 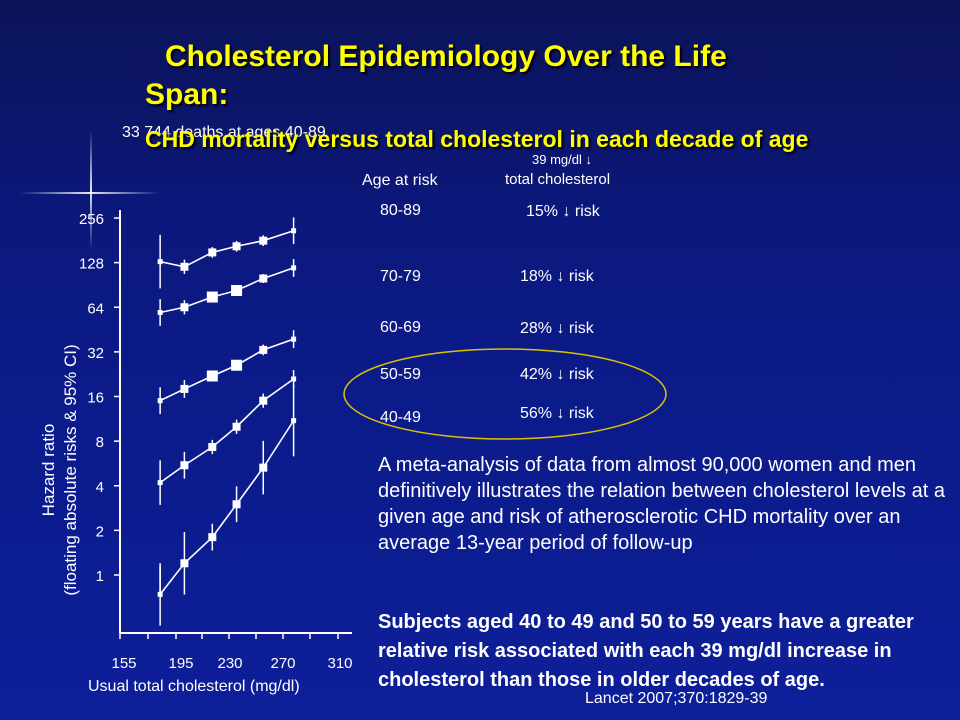 What do you see at coordinates (95, 398) in the screenshot?
I see `y-tick-label-16: 16` at bounding box center [95, 398].